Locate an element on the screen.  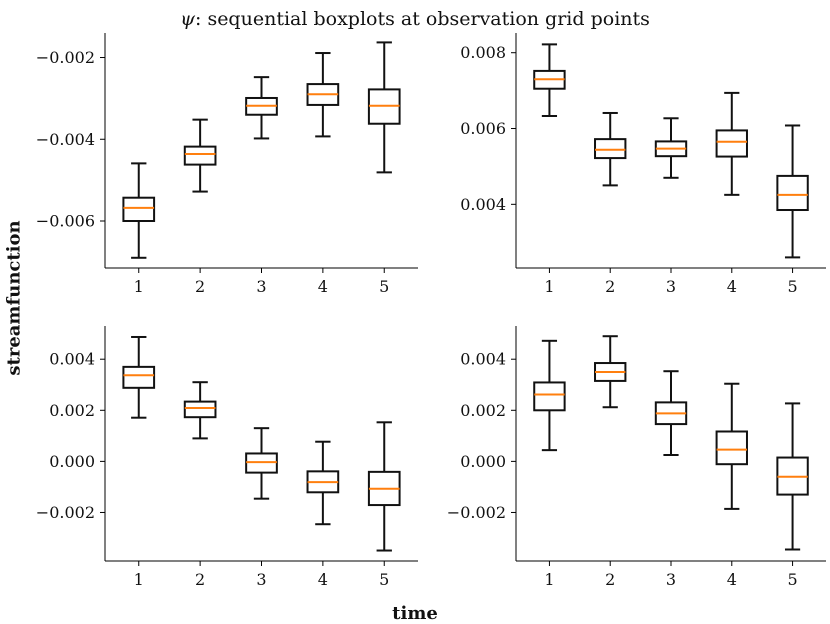
title-symbol: ψ is located at coordinates (187, 19).